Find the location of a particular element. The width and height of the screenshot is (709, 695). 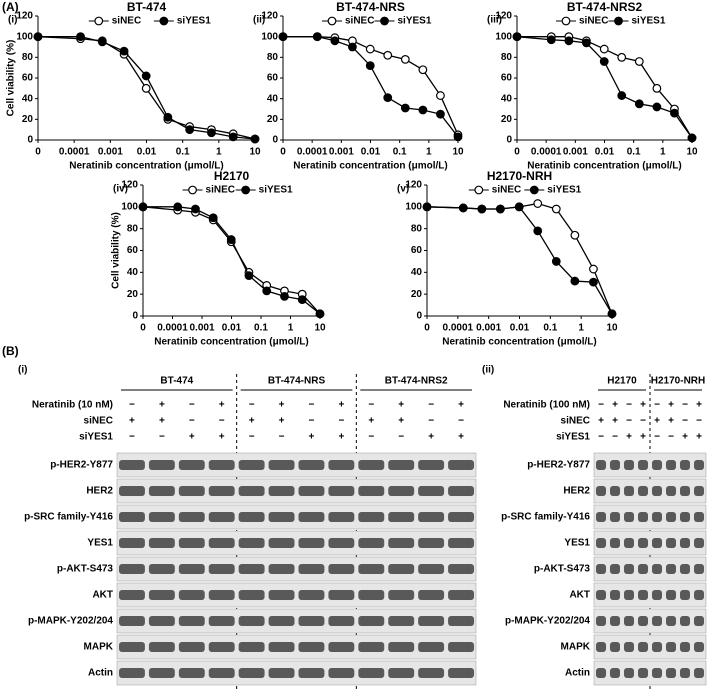

y-tick-label: 20 is located at coordinates (133, 294).